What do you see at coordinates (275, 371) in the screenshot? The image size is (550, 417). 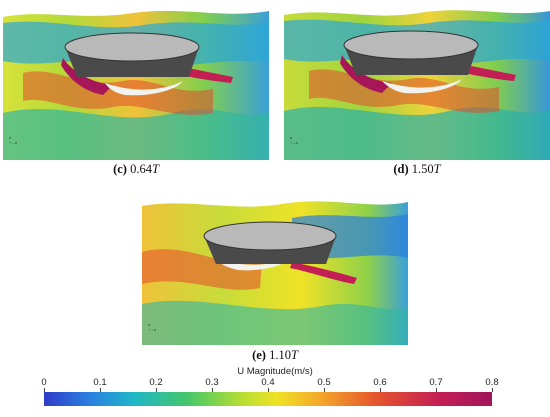 I see `colorbar-title: U Magnitude(m/s)` at bounding box center [275, 371].